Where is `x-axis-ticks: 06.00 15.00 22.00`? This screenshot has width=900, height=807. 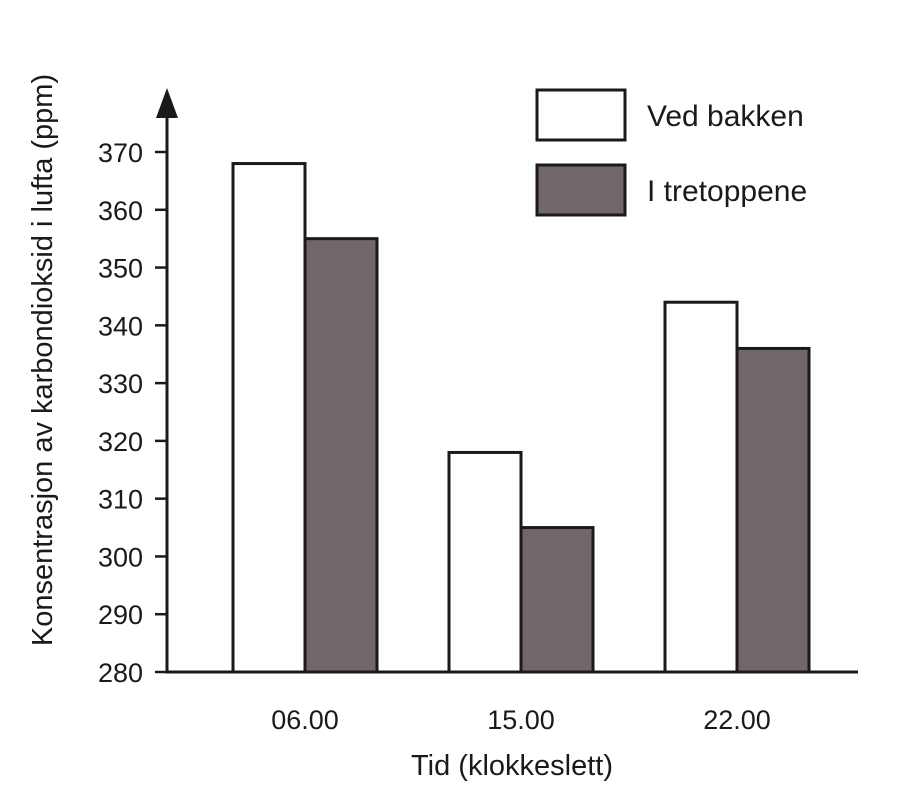
x-axis-ticks: 06.00 15.00 22.00 is located at coordinates (521, 720).